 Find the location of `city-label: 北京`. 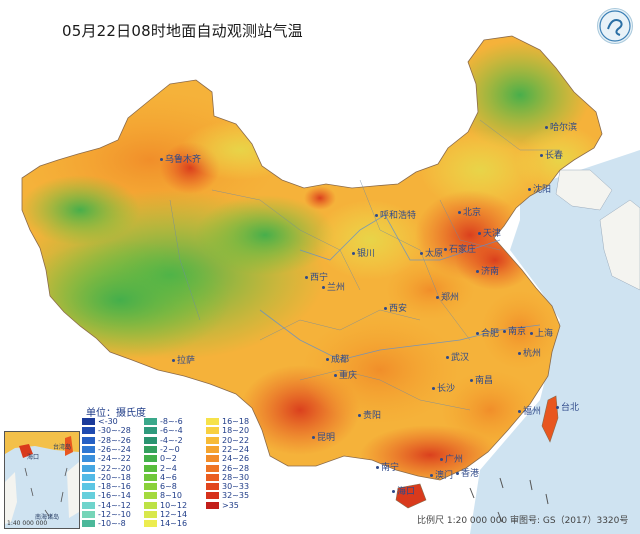

city-label: 北京 is located at coordinates (469, 211).